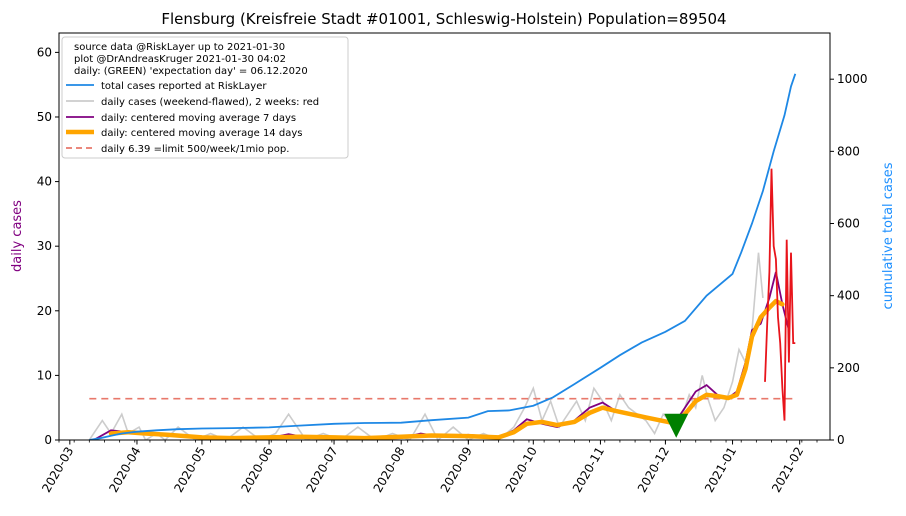 The image size is (906, 516). What do you see at coordinates (848, 224) in the screenshot?
I see `right-y-tick-label-3: 600` at bounding box center [848, 224].